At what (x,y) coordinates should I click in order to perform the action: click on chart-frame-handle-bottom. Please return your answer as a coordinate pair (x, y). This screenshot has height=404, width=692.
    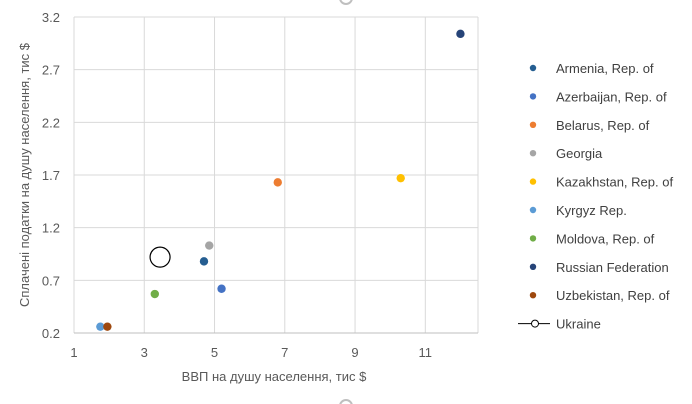
    Looking at the image, I should click on (346, 401).